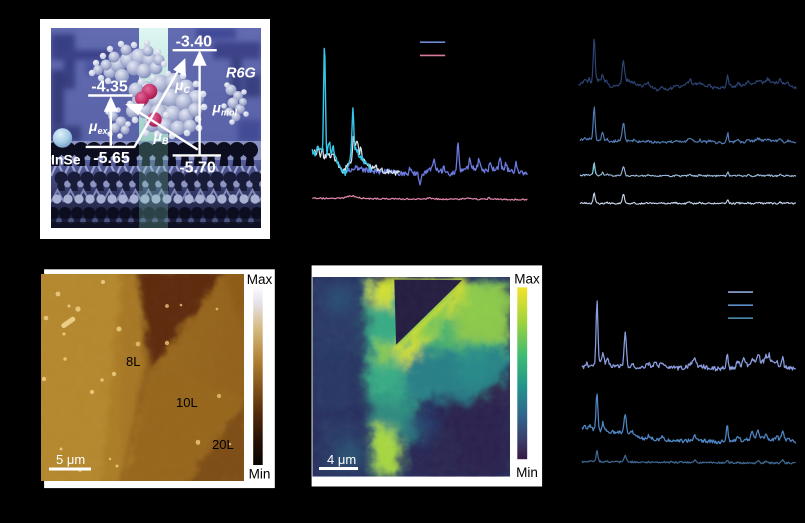 The image size is (805, 523). Describe the element at coordinates (66, 160) in the screenshot. I see `svg-text: InSe` at that location.